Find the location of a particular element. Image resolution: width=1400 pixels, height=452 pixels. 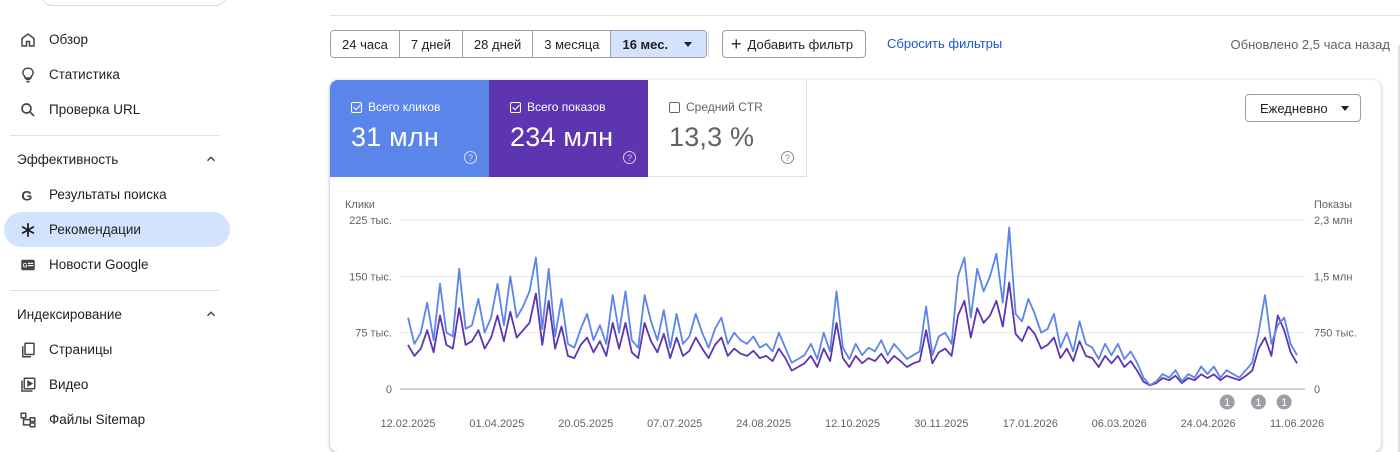

sidebar-item-search-results: G Результаты поиска is located at coordinates (117, 194).